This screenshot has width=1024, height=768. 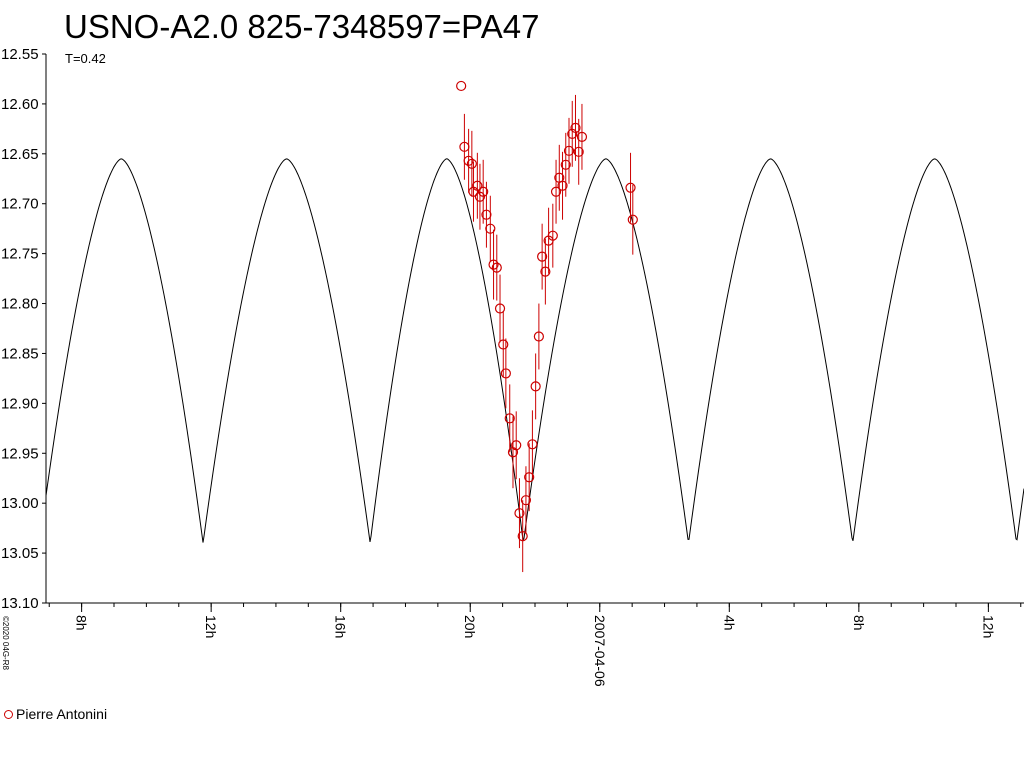 I want to click on data-points, so click(x=547, y=311).